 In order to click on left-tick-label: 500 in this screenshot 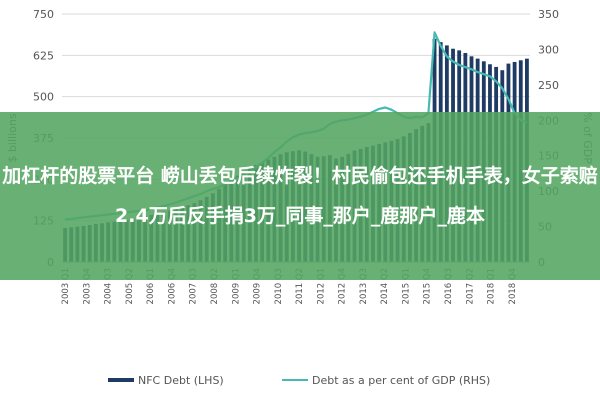, I will do `click(43, 97)`.